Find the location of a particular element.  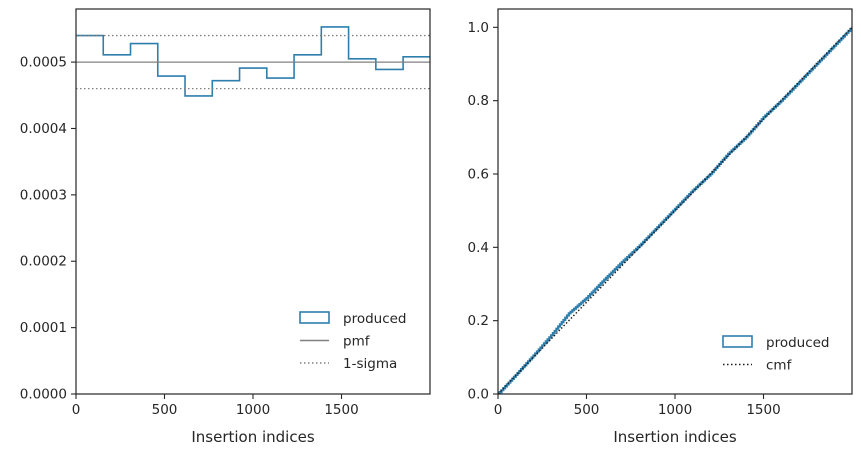

produced-histogram-line is located at coordinates (253, 61).